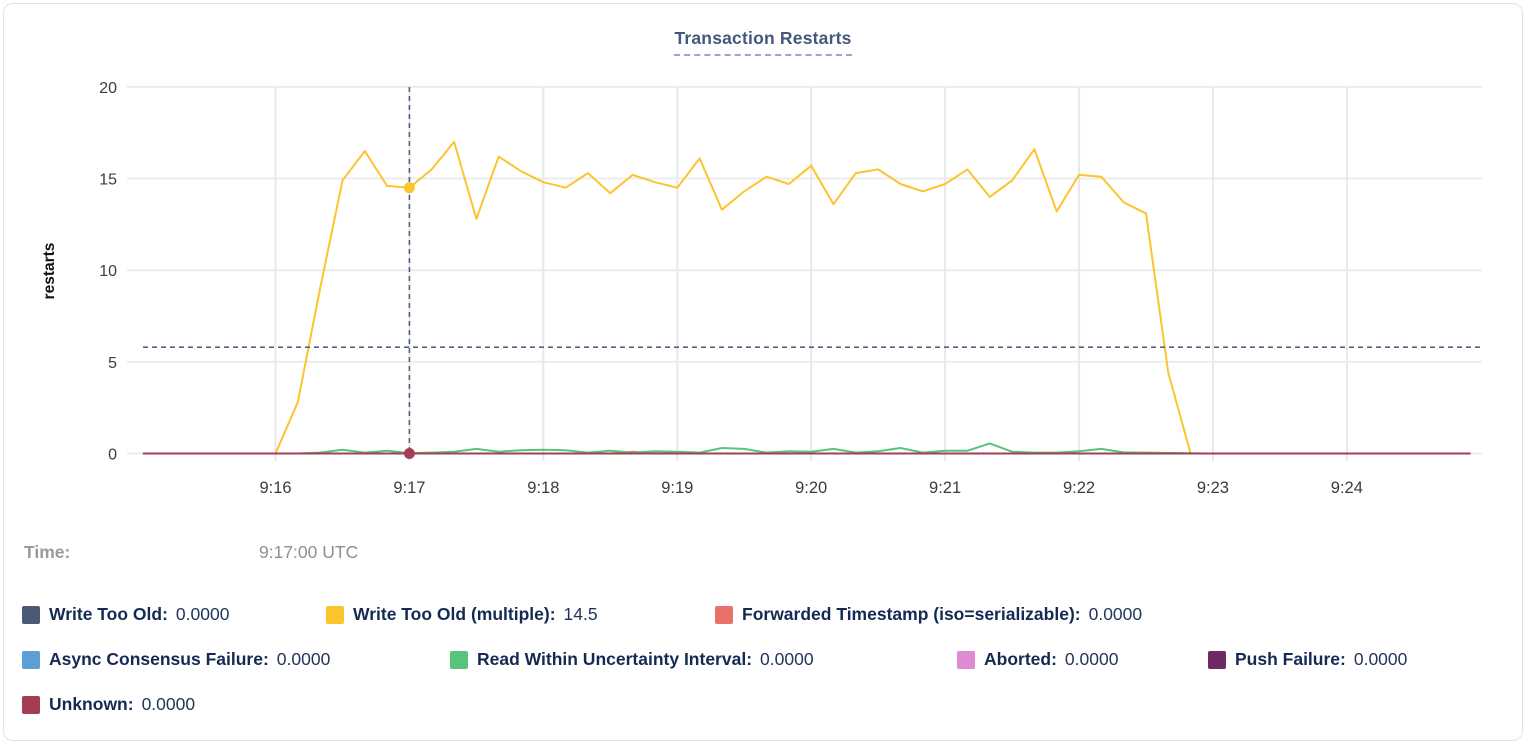  Describe the element at coordinates (1020, 659) in the screenshot. I see `legend-label: Aborted:` at that location.